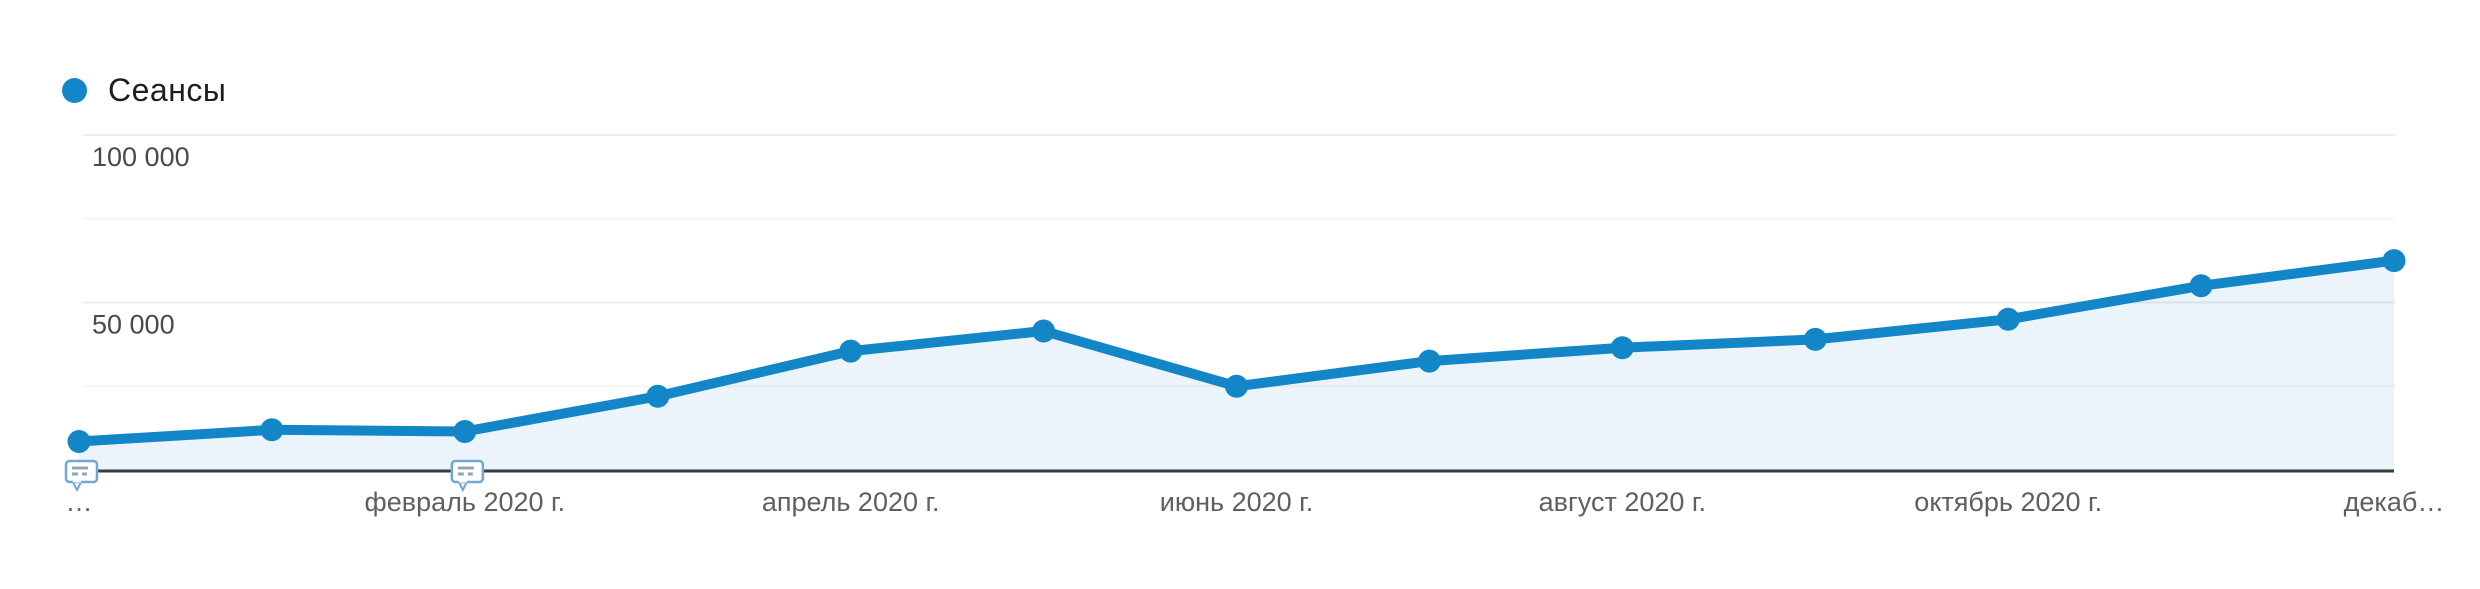 The height and width of the screenshot is (589, 2480). I want to click on y-axis-tick-label: 100 000, so click(141, 157).